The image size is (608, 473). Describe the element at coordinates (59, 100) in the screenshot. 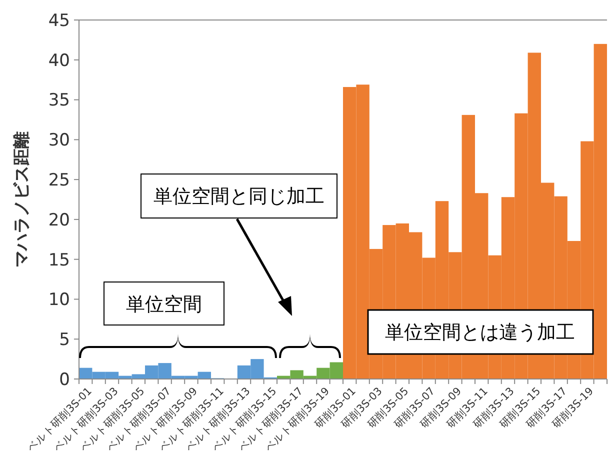

I see `y-tick-label: 35` at that location.